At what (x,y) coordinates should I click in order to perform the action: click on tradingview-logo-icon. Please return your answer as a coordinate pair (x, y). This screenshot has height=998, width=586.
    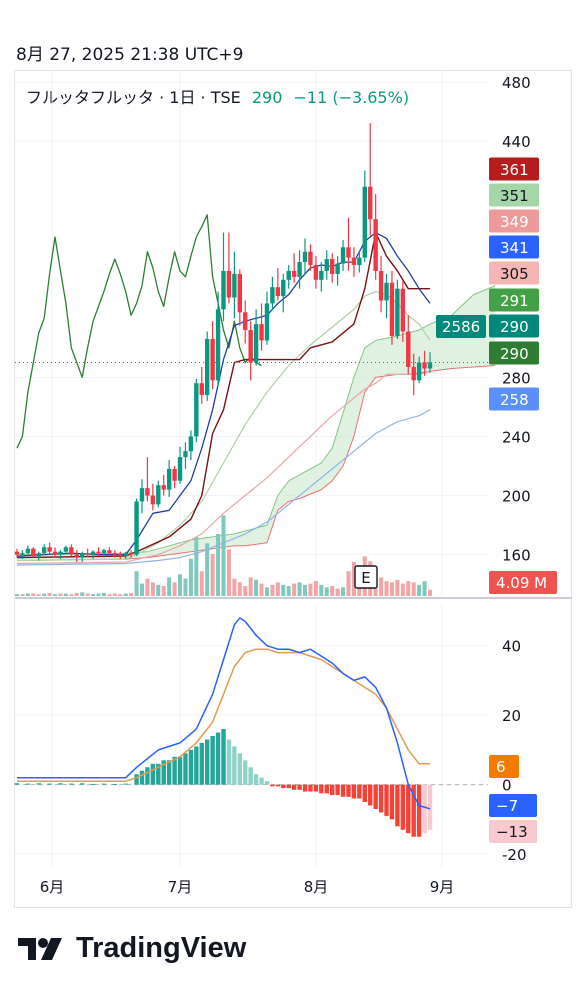
    Looking at the image, I should click on (40, 948).